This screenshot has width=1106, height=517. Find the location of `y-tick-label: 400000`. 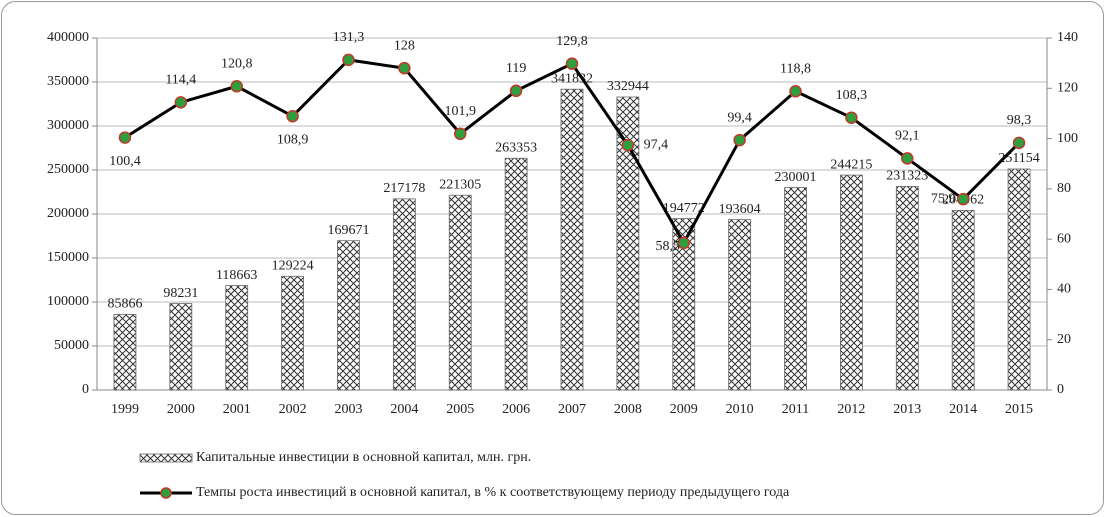

y-tick-label: 400000 is located at coordinates (68, 37).